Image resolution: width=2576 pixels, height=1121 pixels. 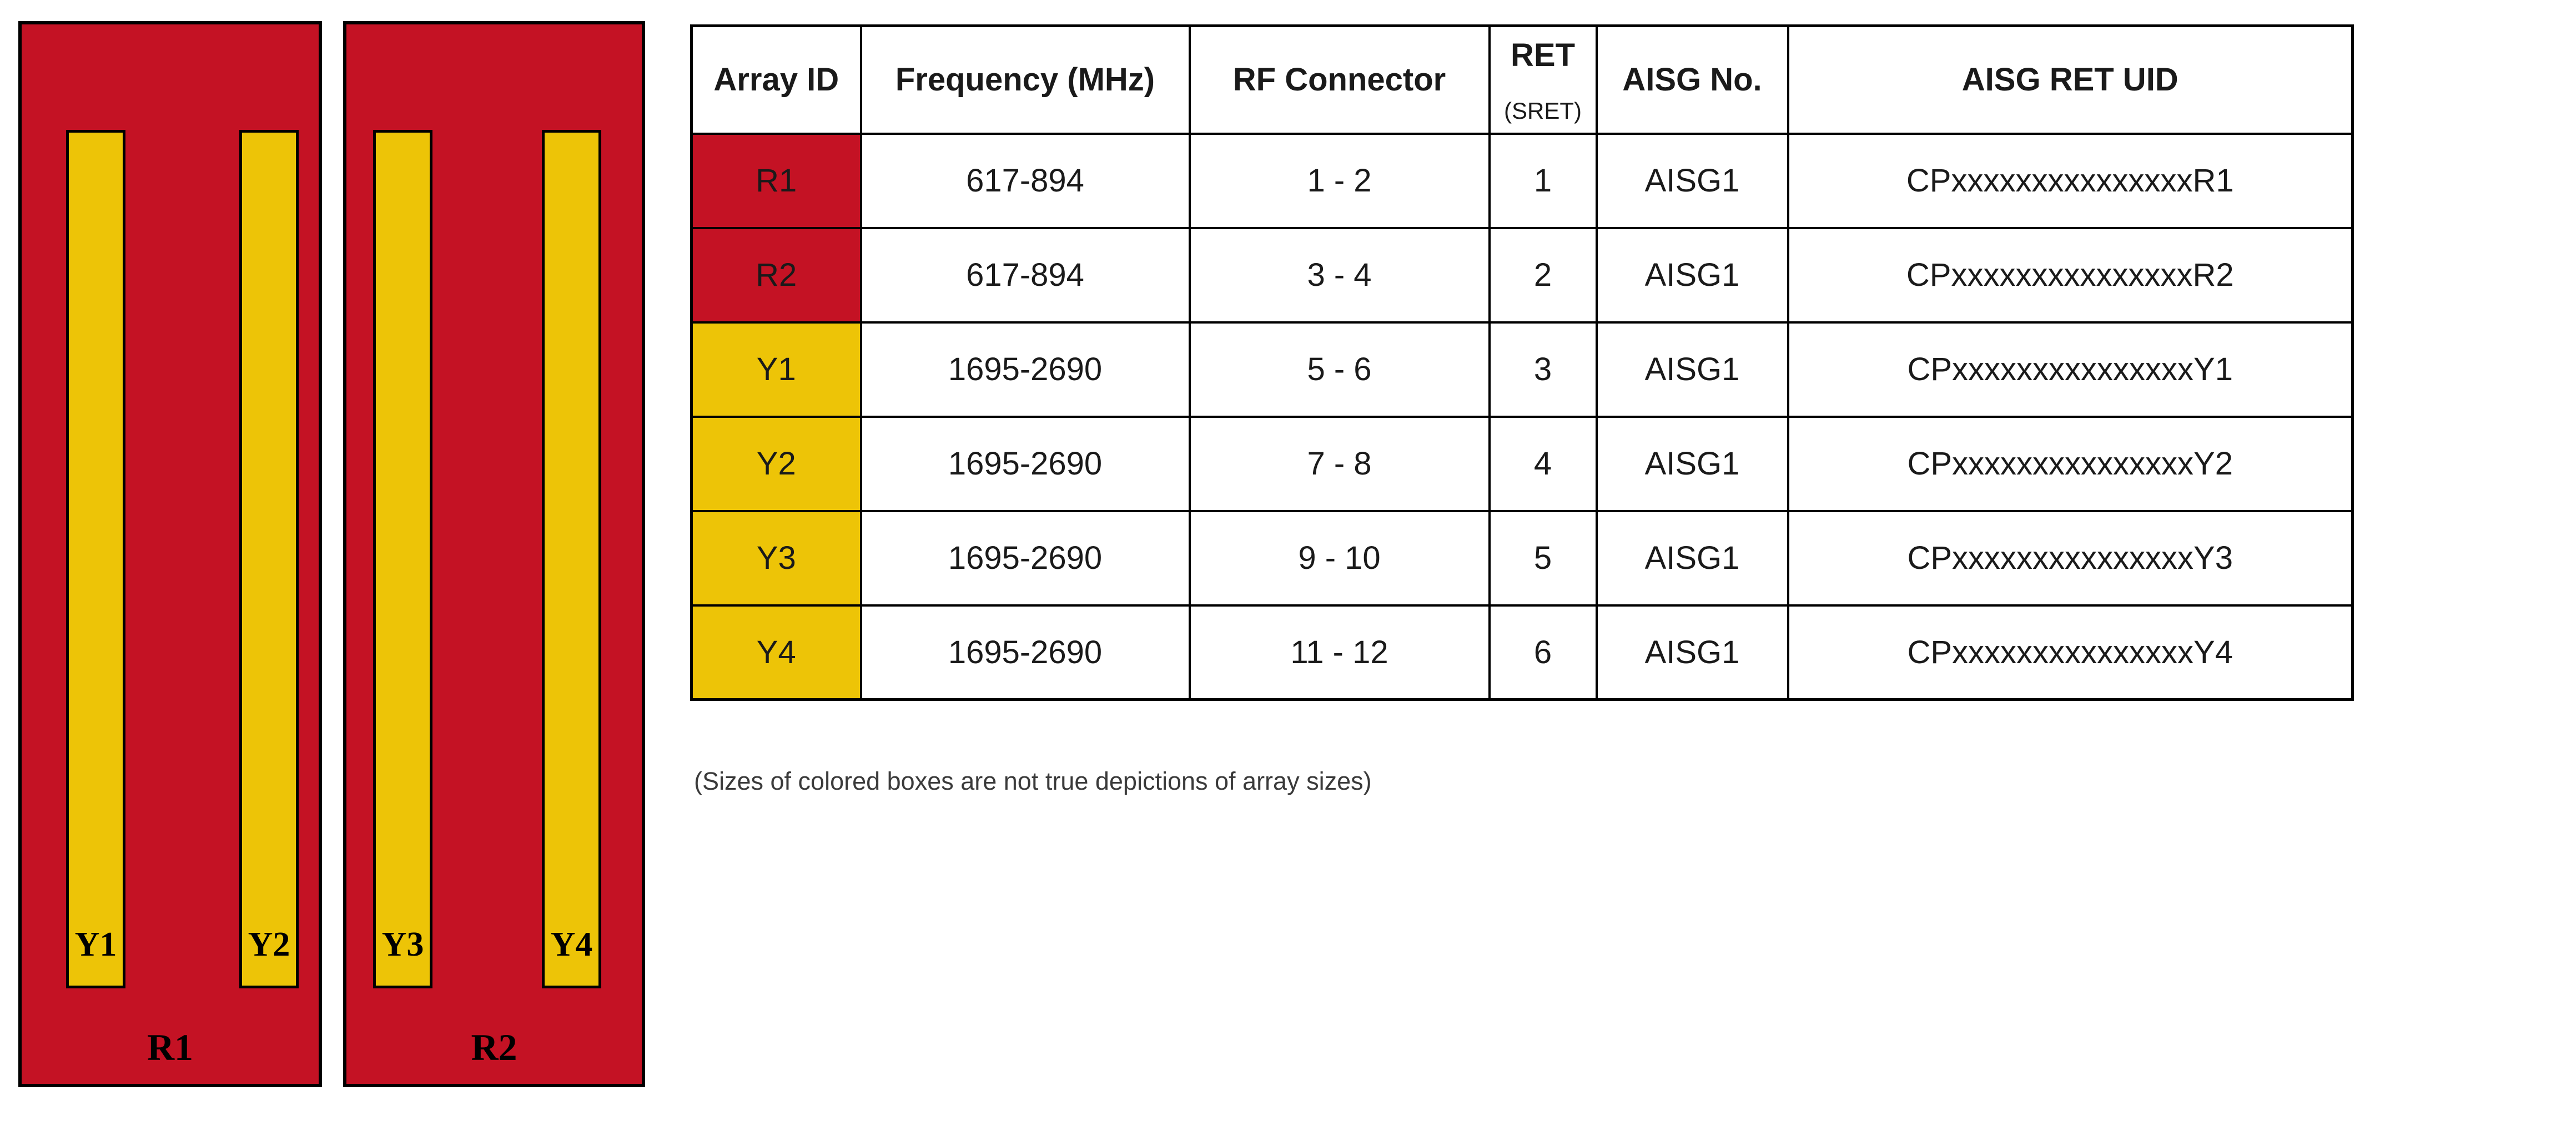 I want to click on array-box-r2: Y3 Y4 R2, so click(x=494, y=554).